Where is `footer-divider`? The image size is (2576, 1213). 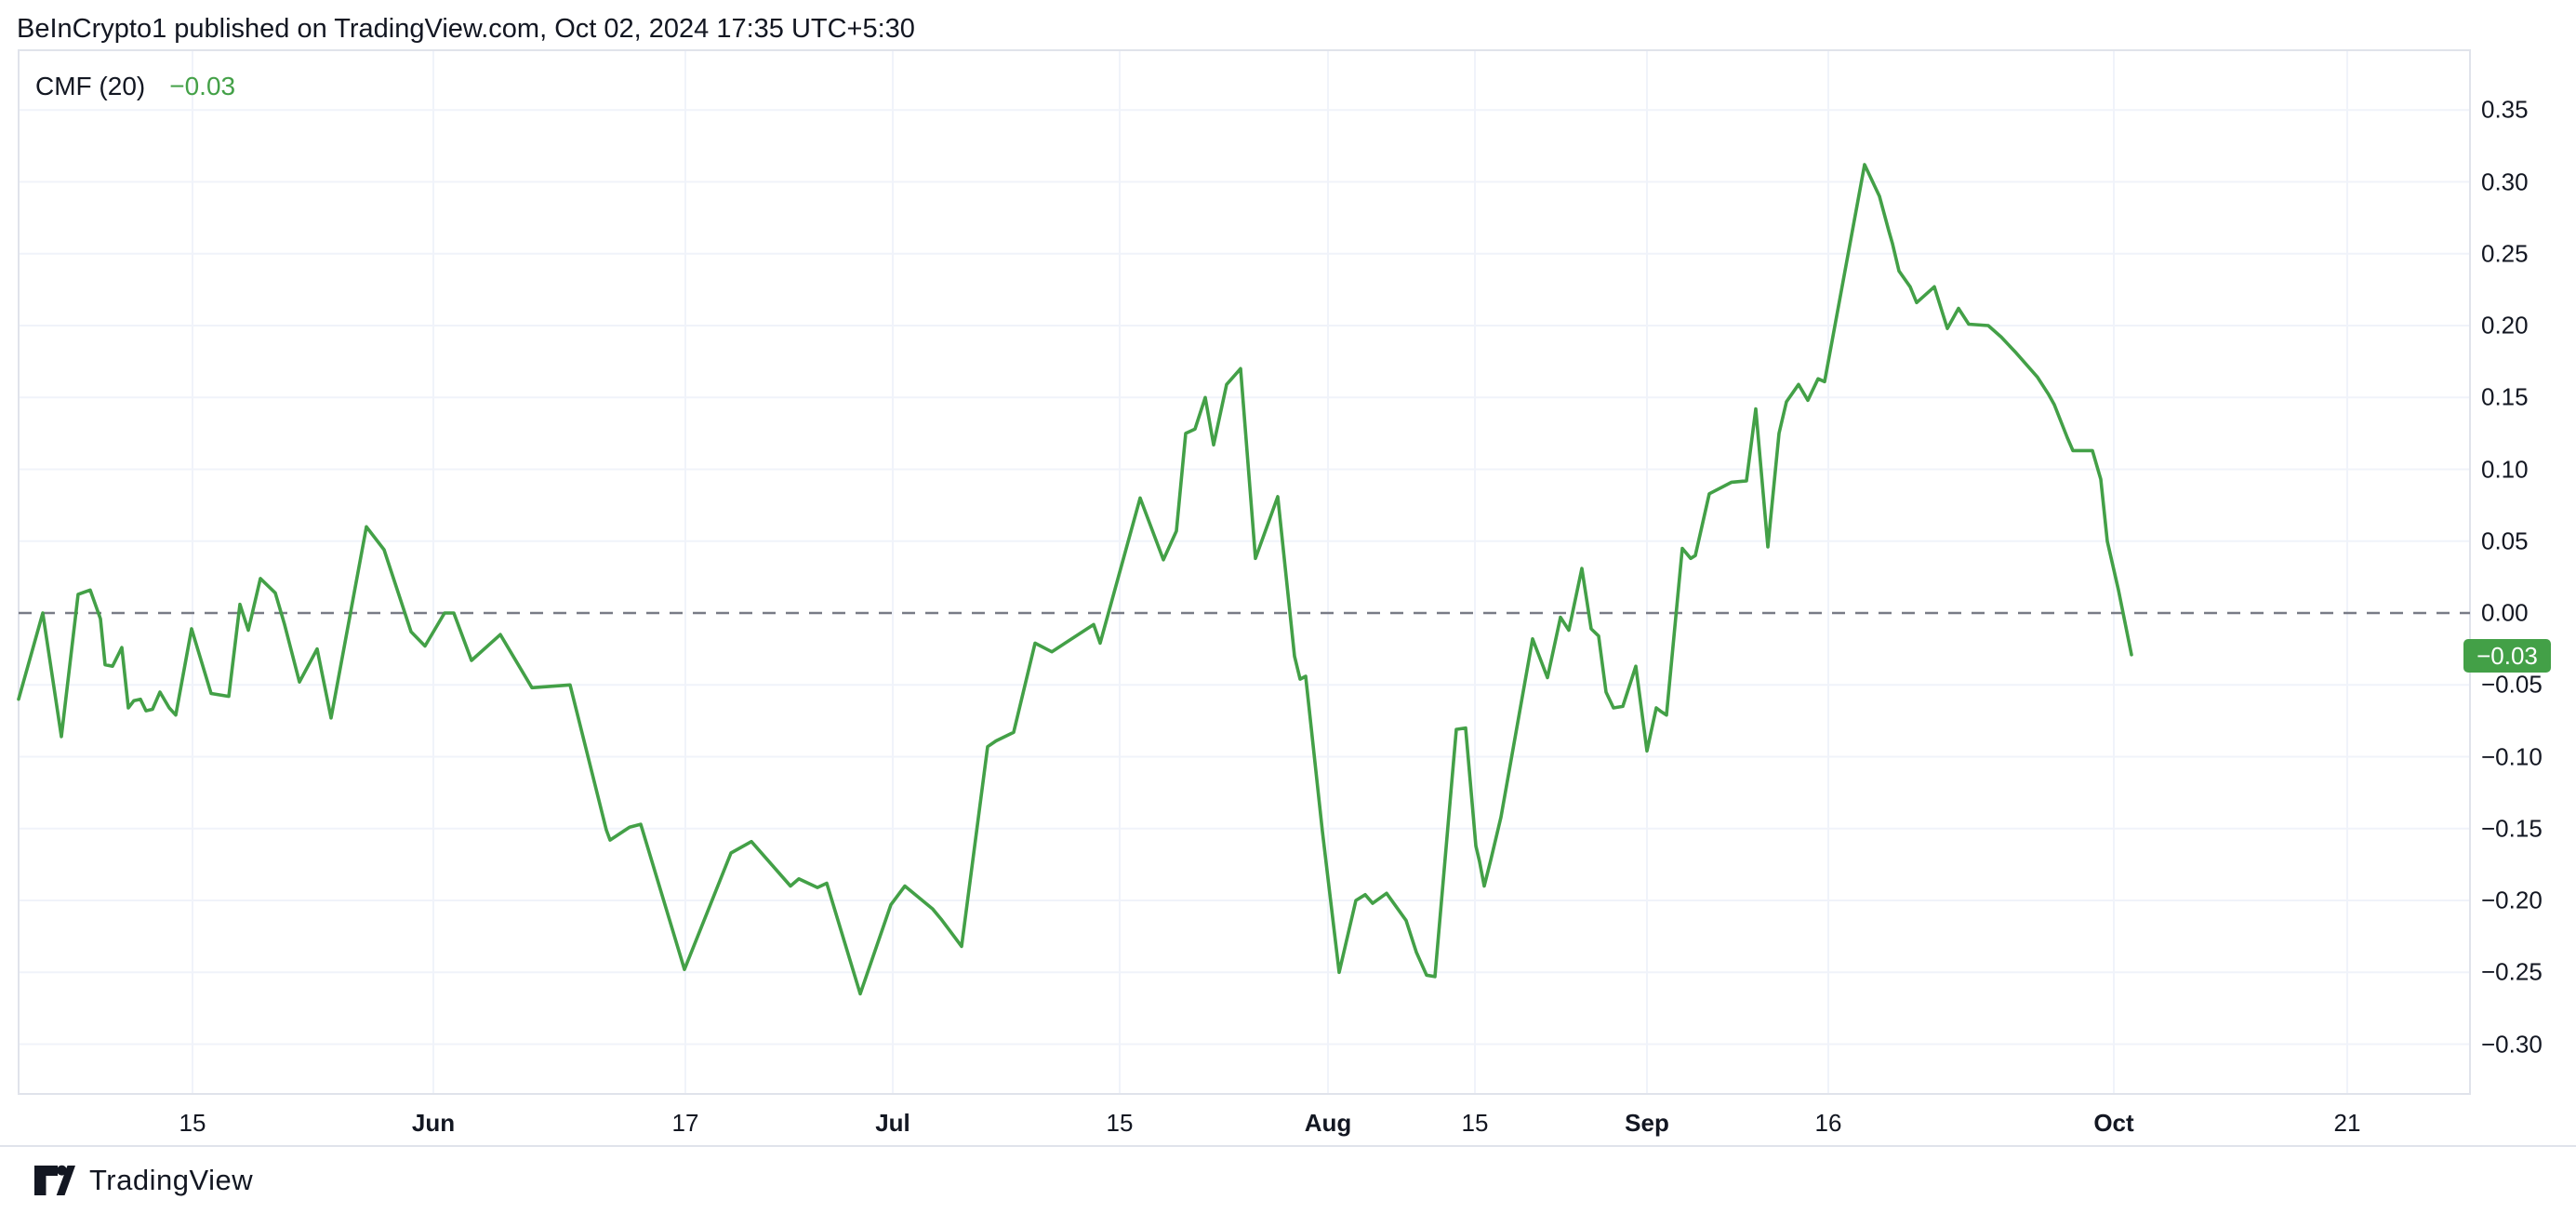 footer-divider is located at coordinates (1288, 1146).